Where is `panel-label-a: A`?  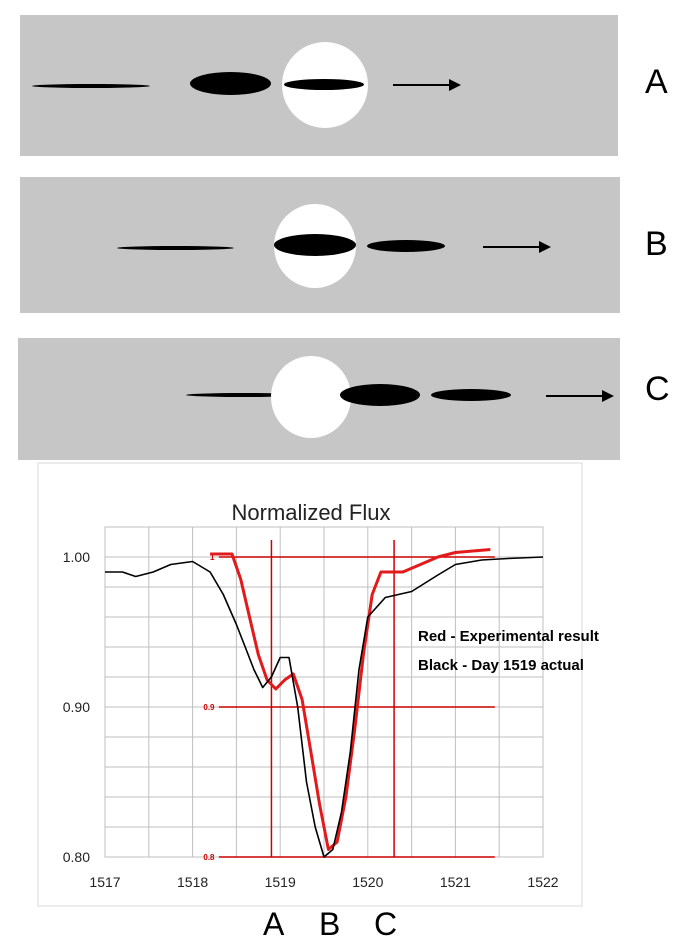 panel-label-a: A is located at coordinates (656, 82).